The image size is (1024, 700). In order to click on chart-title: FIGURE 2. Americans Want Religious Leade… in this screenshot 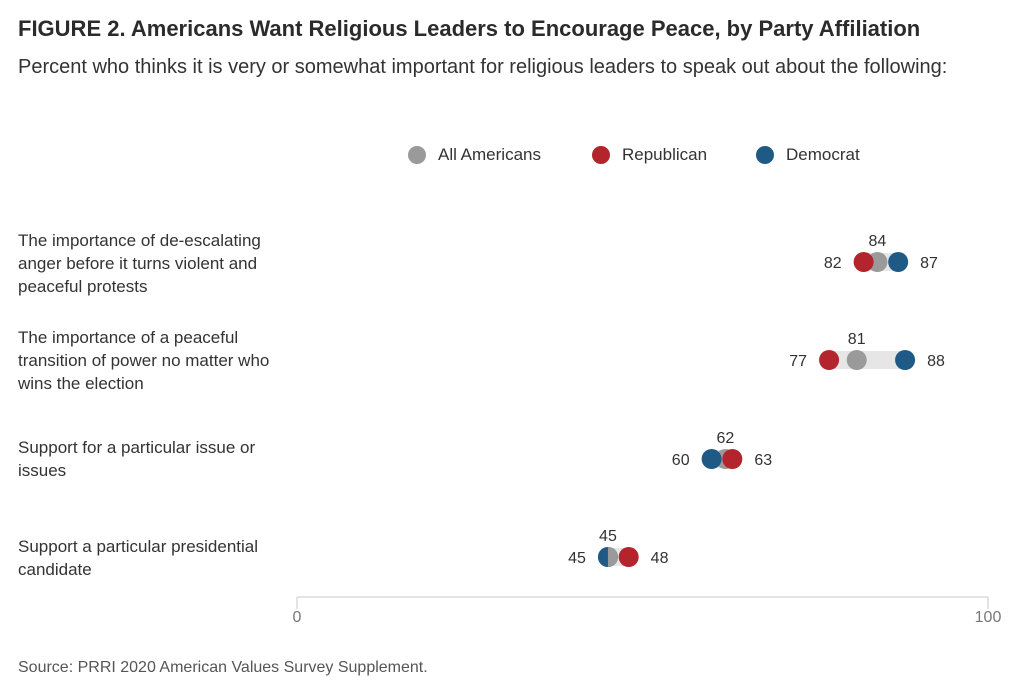, I will do `click(469, 28)`.